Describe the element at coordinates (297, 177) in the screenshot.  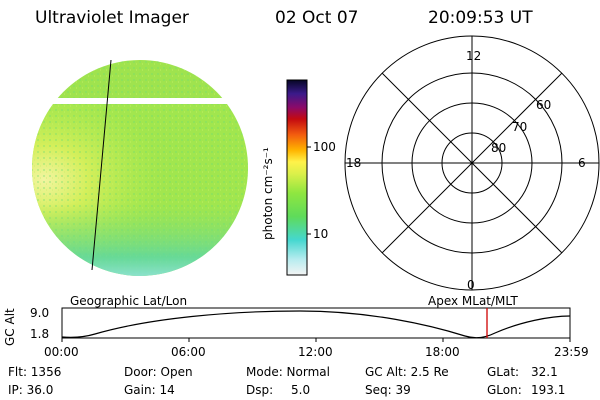
I see `colorbar` at that location.